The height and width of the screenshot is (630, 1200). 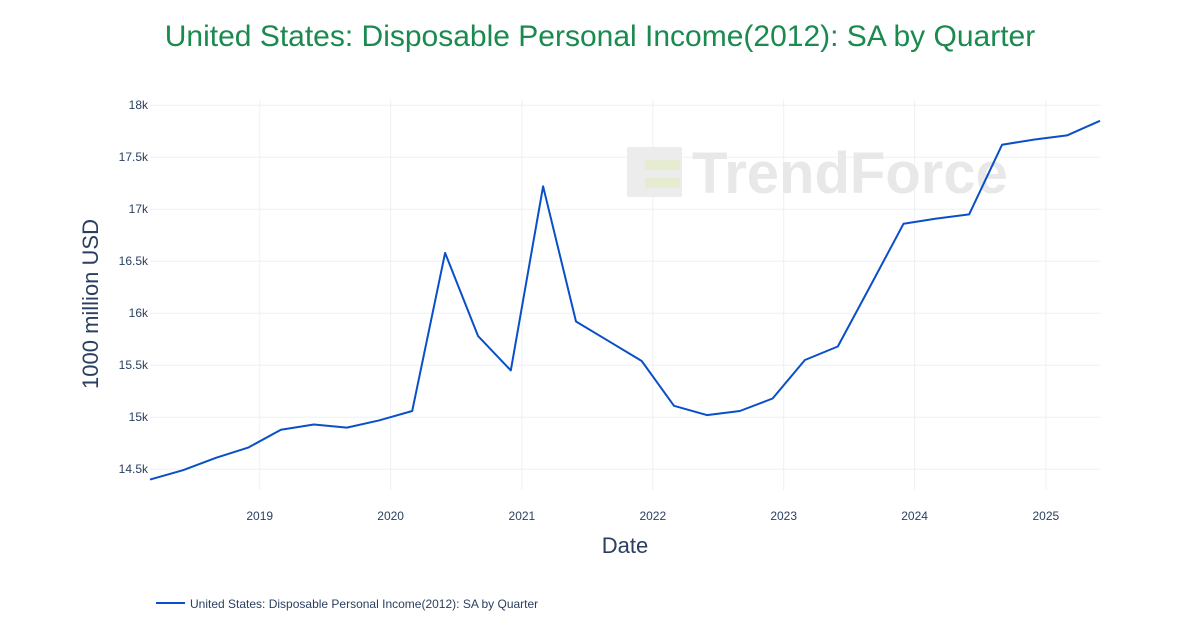 I want to click on watermark-logo: TrendForce, so click(x=817, y=173).